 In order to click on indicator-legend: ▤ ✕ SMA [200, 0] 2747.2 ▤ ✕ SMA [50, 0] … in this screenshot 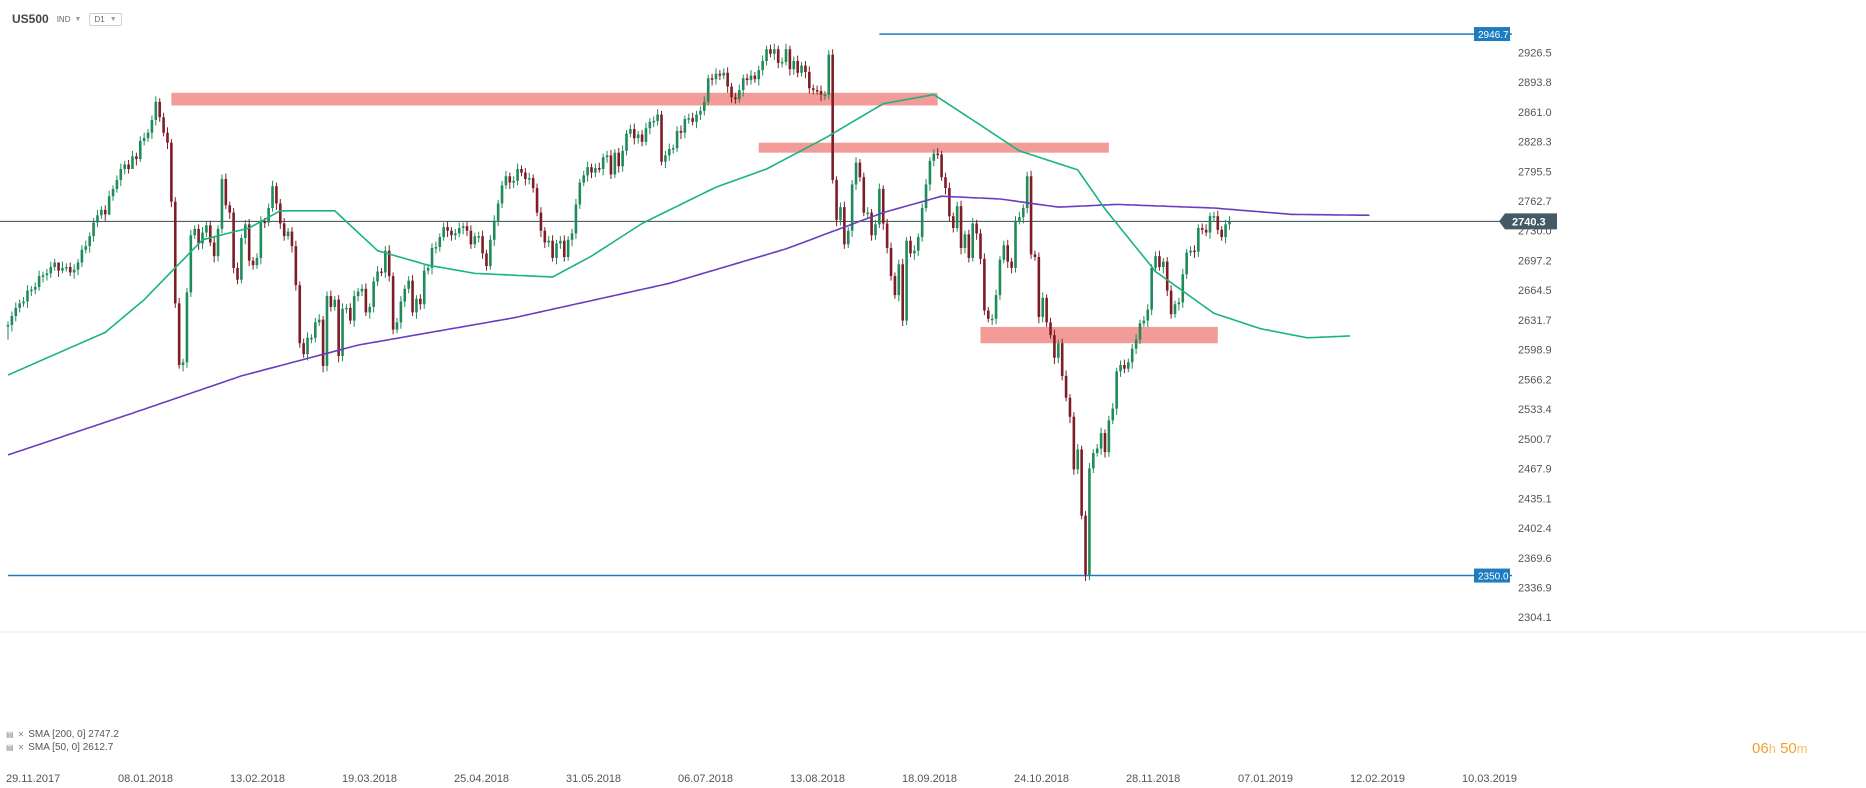, I will do `click(62, 741)`.